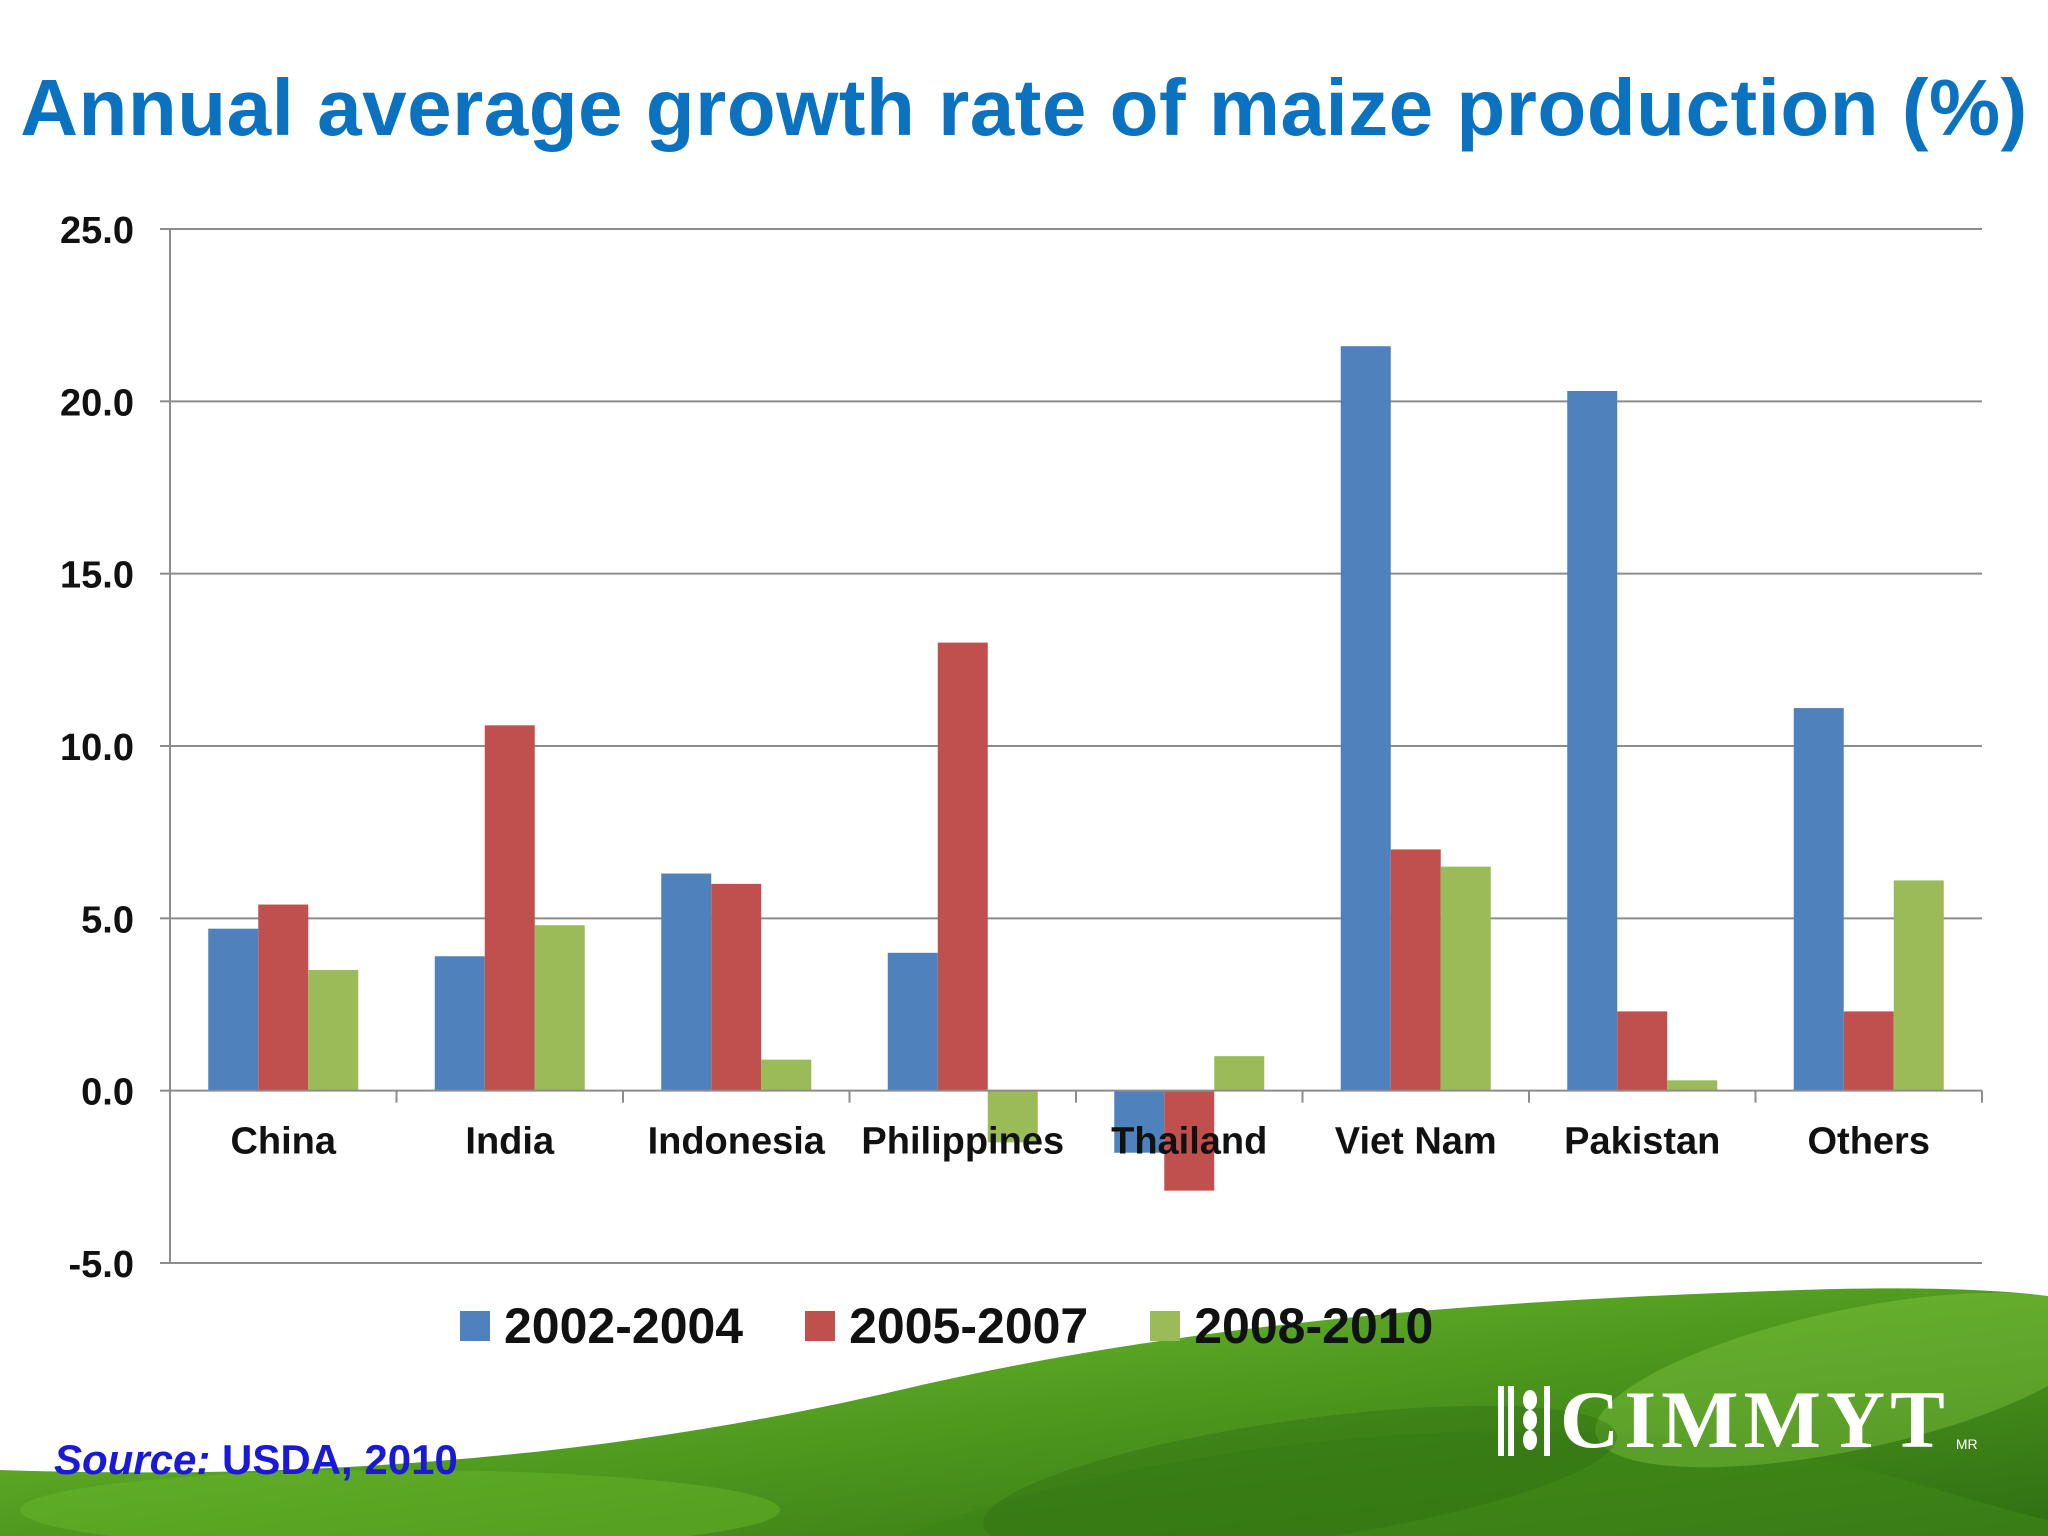 The width and height of the screenshot is (2048, 1536). I want to click on legend-label: 2002-2004, so click(624, 1326).